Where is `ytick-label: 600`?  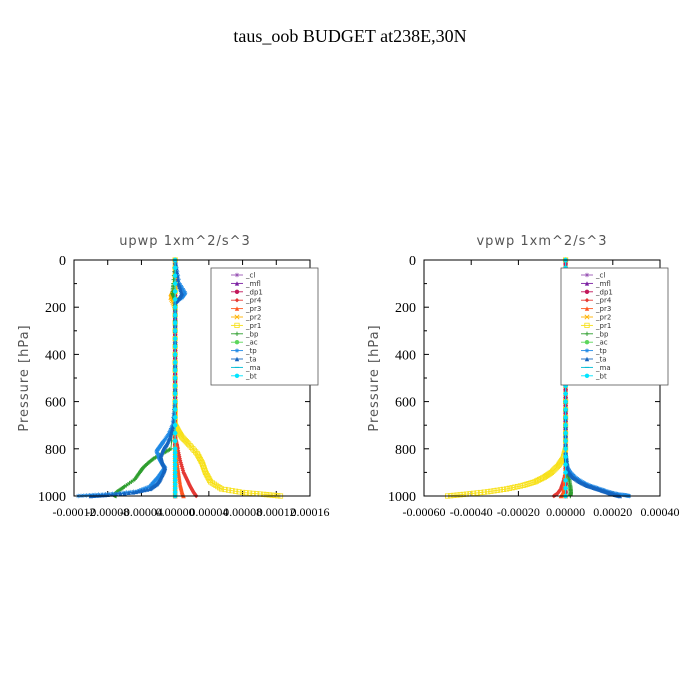
ytick-label: 600 is located at coordinates (55, 403).